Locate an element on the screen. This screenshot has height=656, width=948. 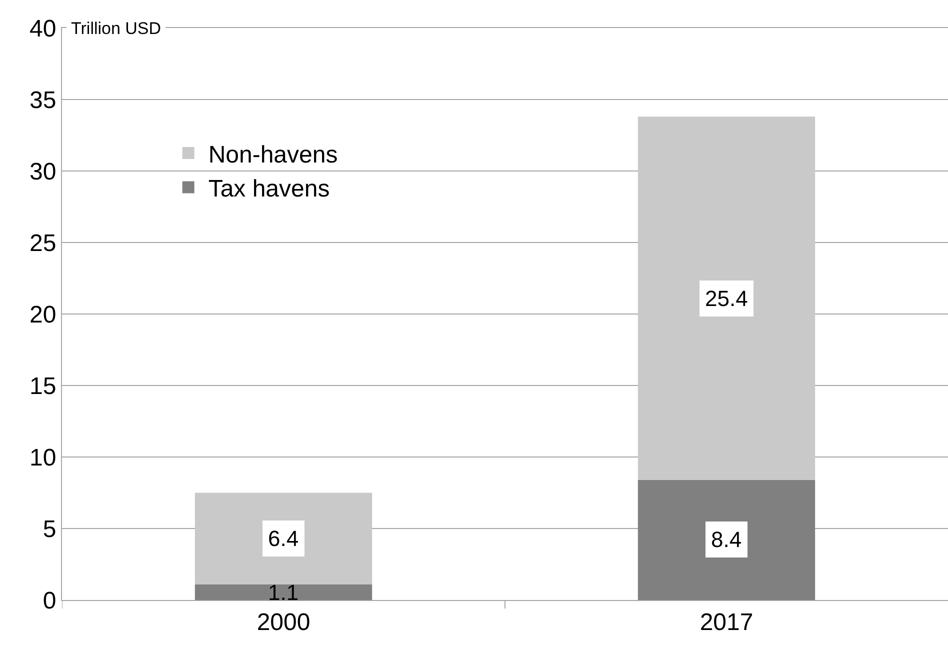
legend-label: Tax havens is located at coordinates (269, 189).